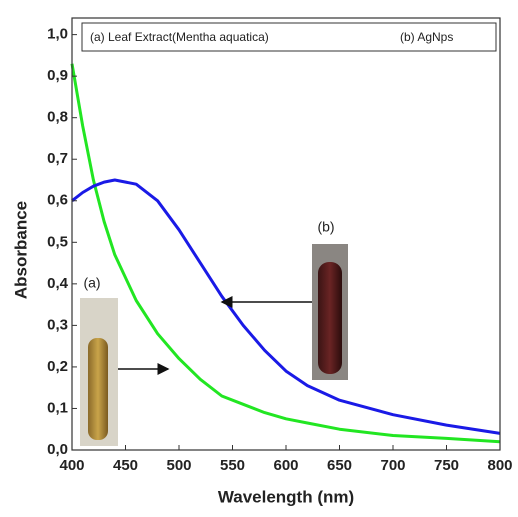 The width and height of the screenshot is (518, 517). I want to click on y-tick-label: 1,0, so click(57, 34).